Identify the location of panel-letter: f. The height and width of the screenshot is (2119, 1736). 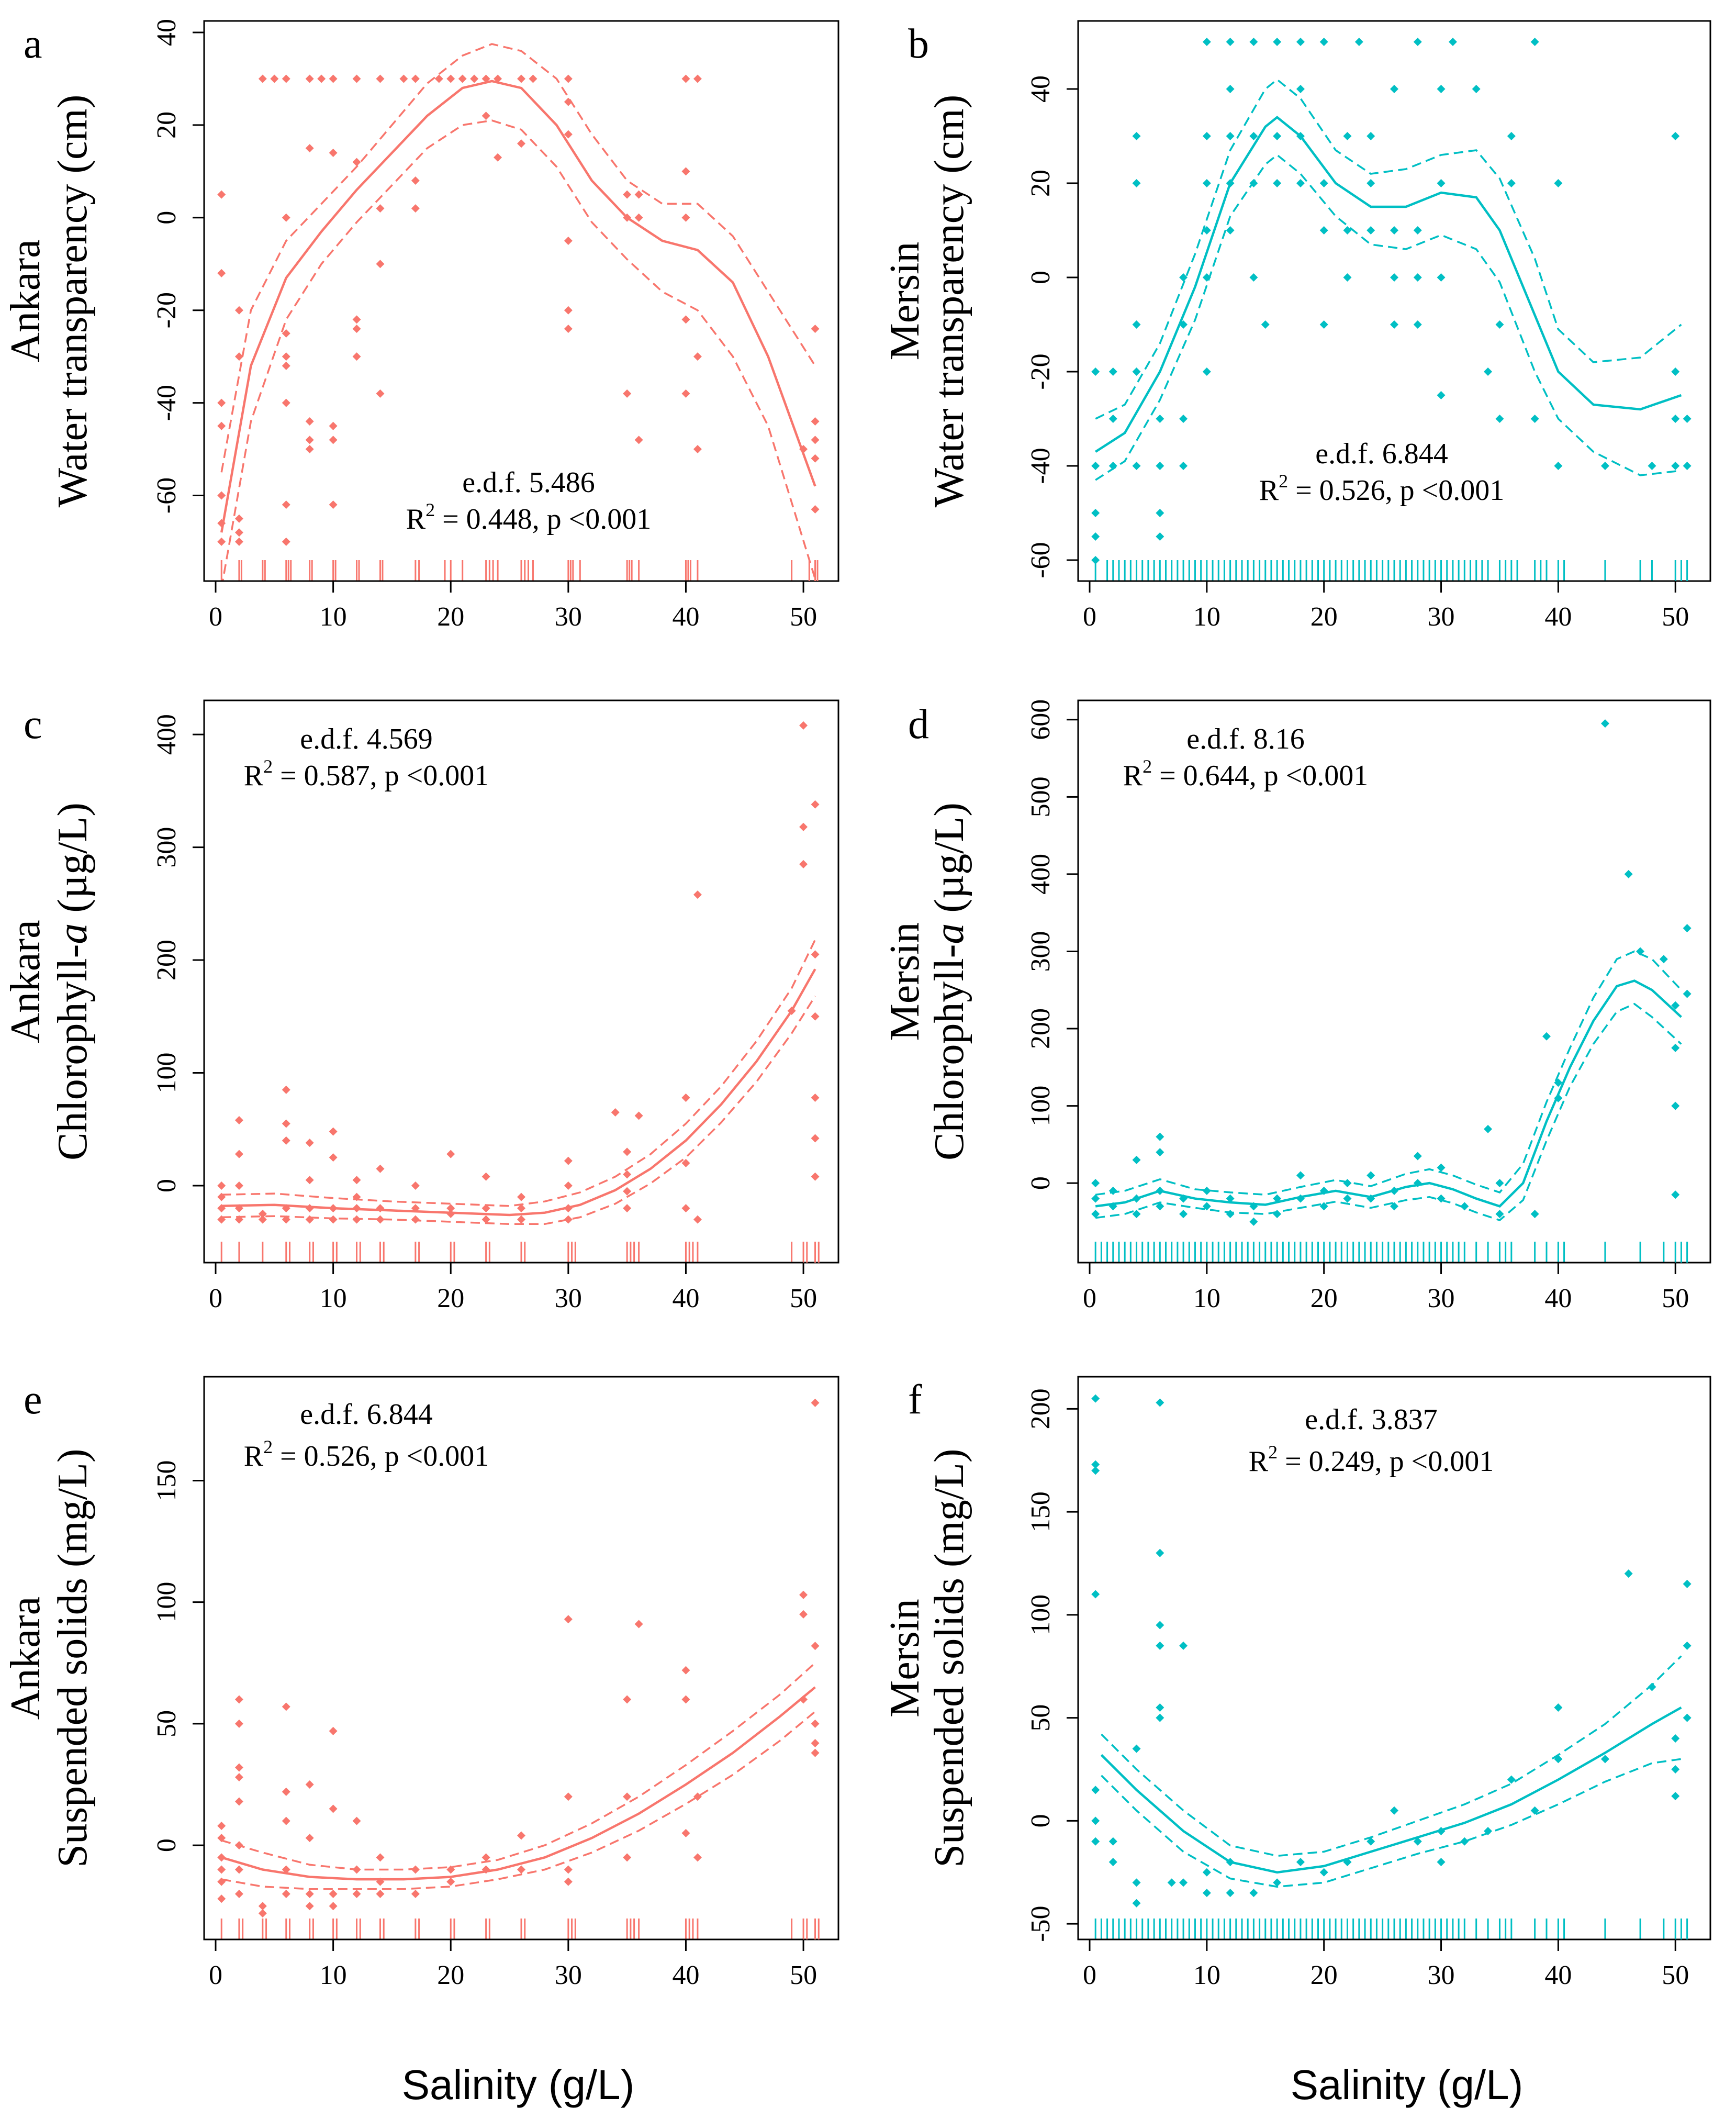
(915, 1400).